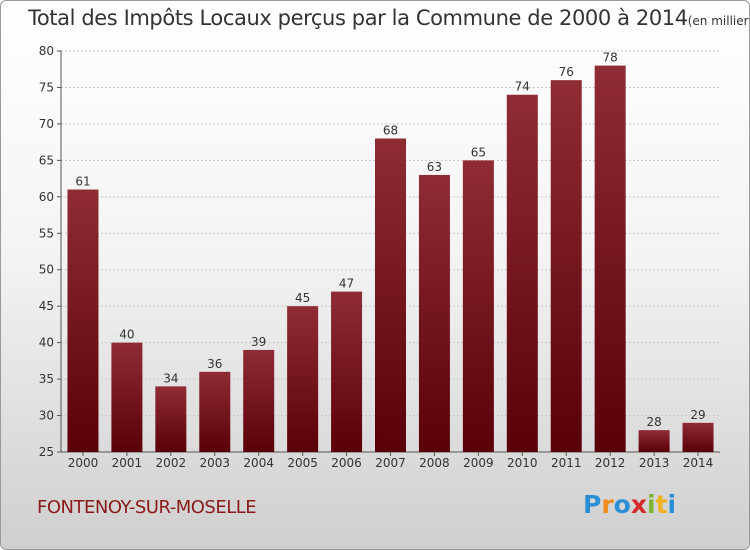 The image size is (750, 550). I want to click on x-tick-label: 2008, so click(434, 463).